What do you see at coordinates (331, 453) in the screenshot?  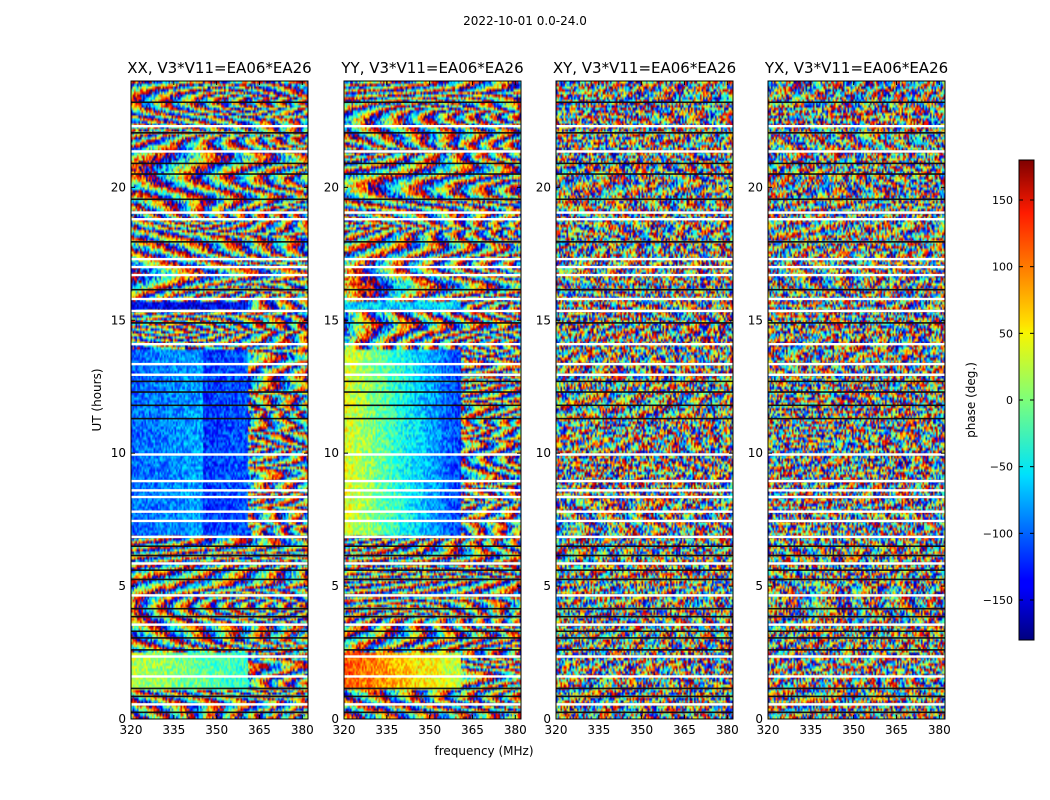 I see `y-tick-label: 10` at bounding box center [331, 453].